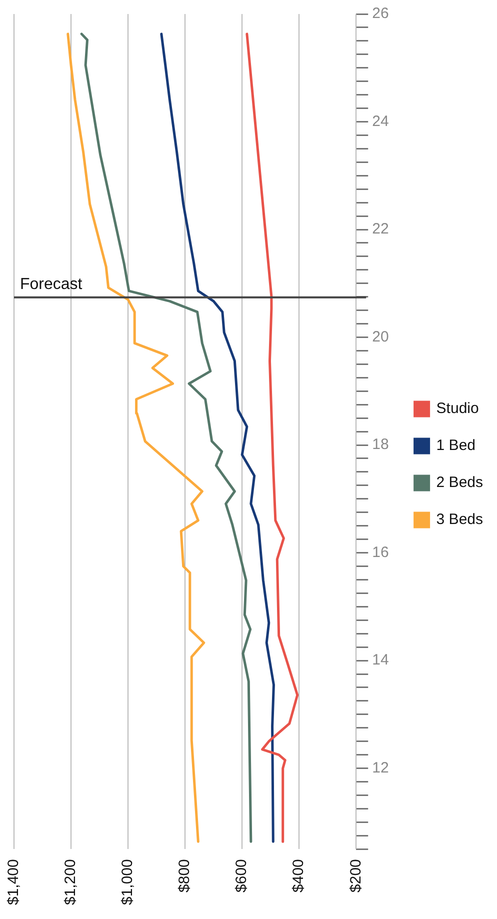 This screenshot has height=919, width=497. Describe the element at coordinates (456, 445) in the screenshot. I see `legend-label: 1 Bed` at that location.